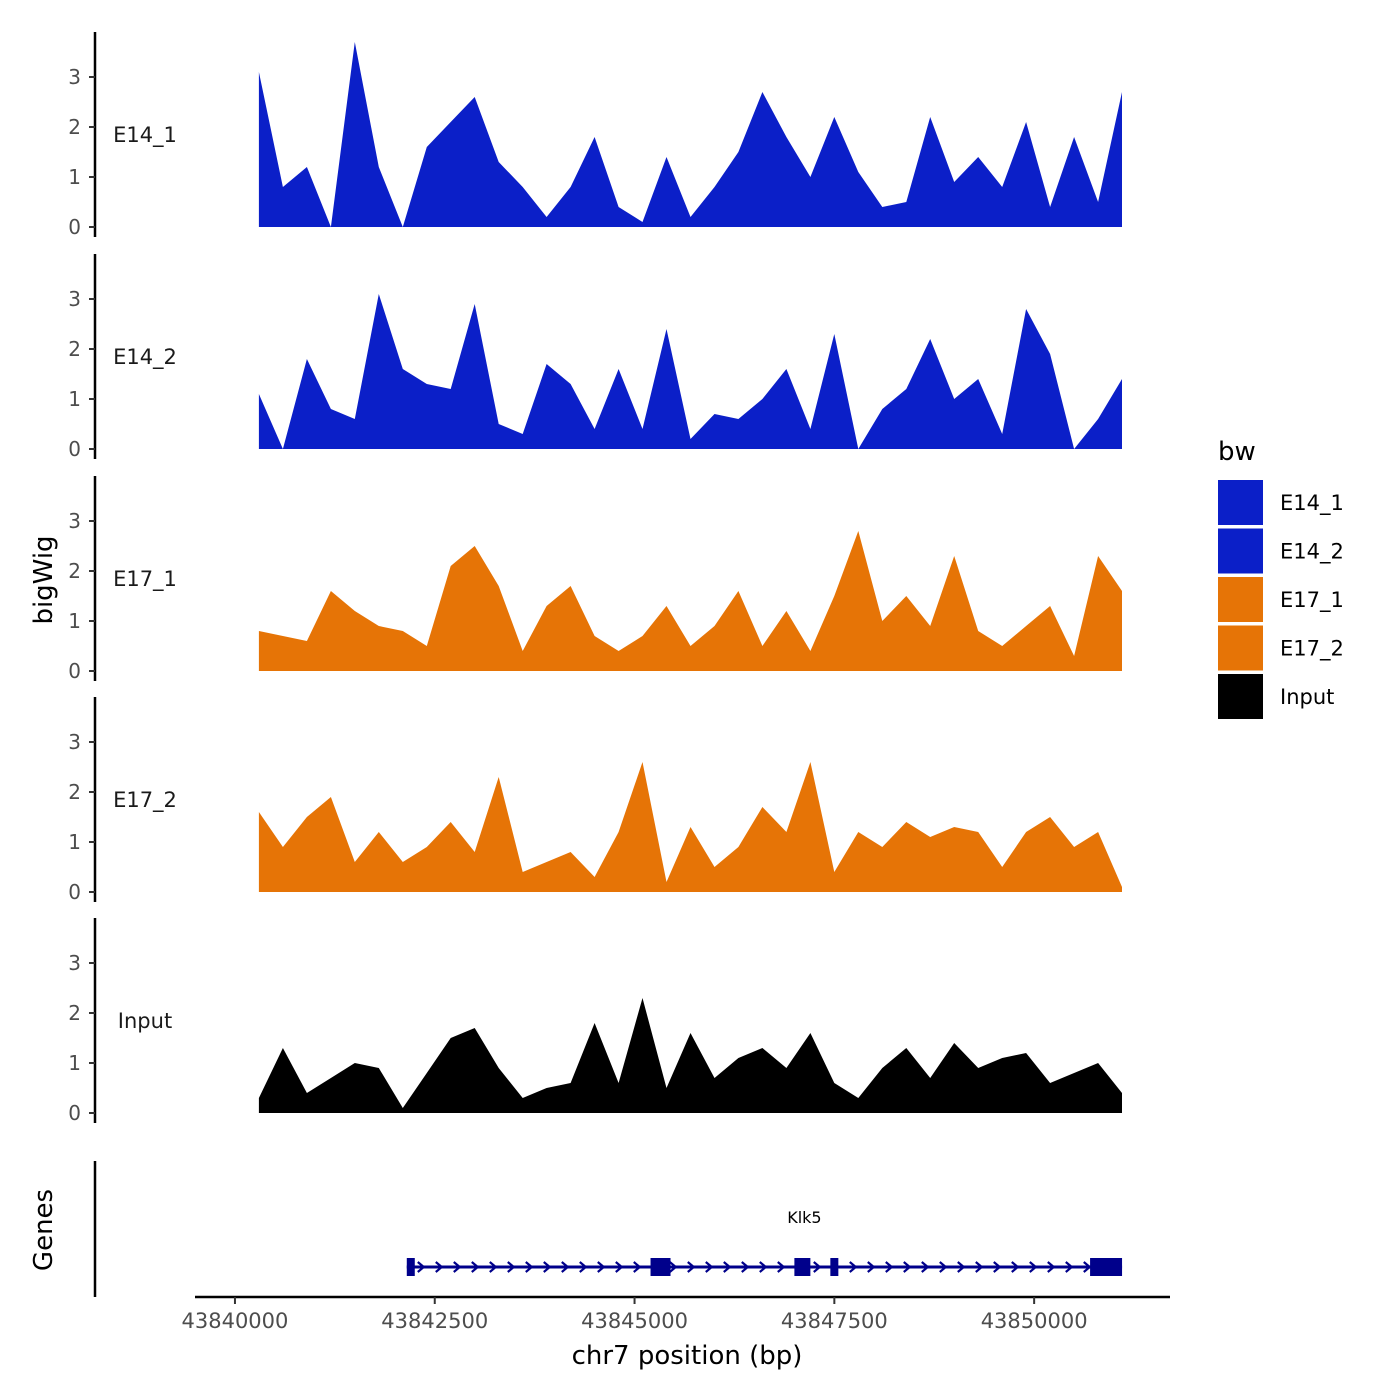 Image resolution: width=1400 pixels, height=1400 pixels. I want to click on track-label-E14_1: E14_1, so click(145, 135).